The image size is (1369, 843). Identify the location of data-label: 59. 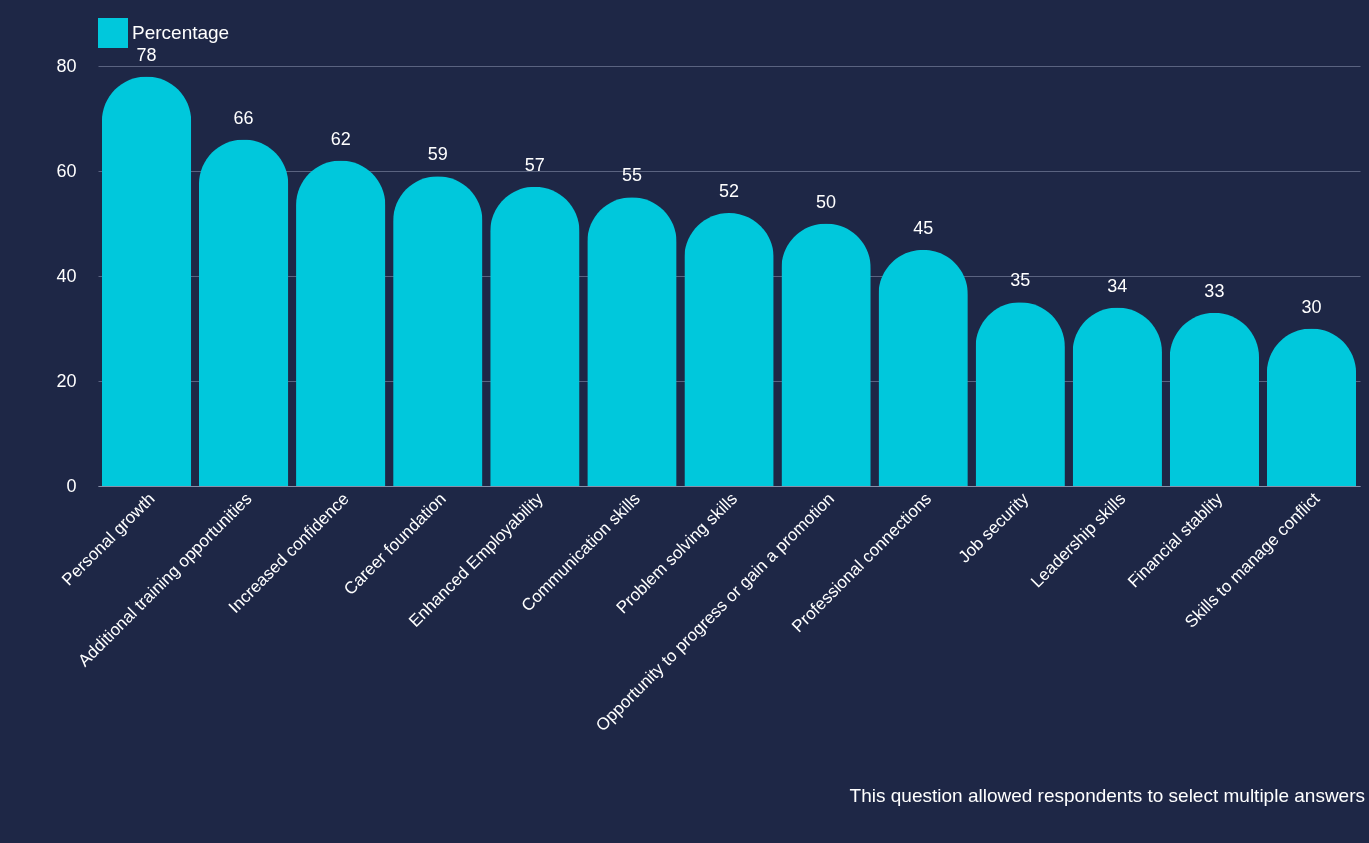
(437, 154).